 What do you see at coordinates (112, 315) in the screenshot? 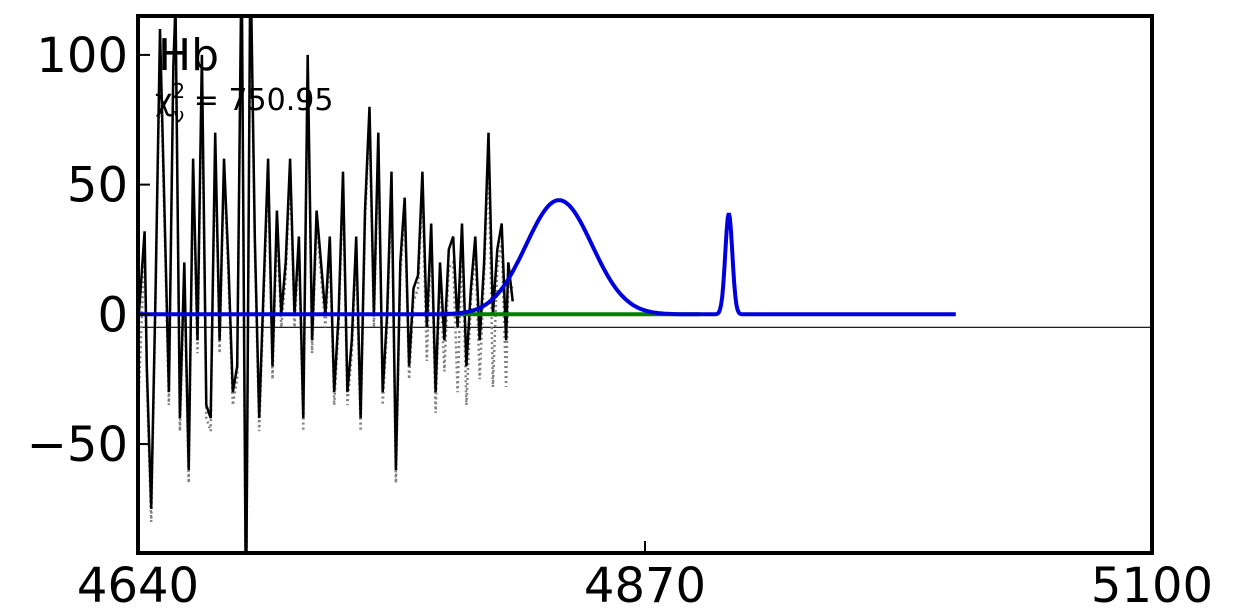
I see `y-tick-label: 0` at bounding box center [112, 315].